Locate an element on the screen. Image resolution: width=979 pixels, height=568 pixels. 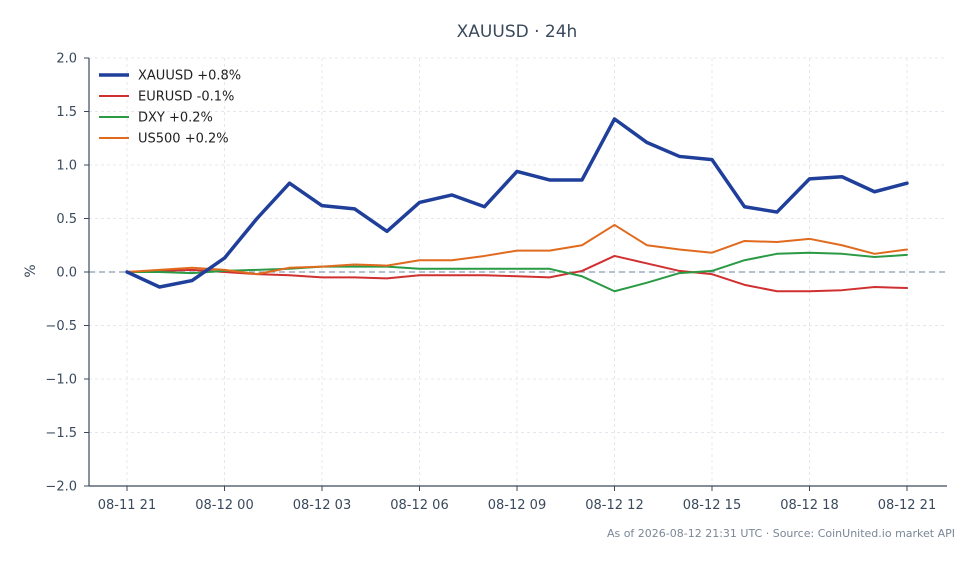
legend-label: EURUSD -0.1% is located at coordinates (186, 97).